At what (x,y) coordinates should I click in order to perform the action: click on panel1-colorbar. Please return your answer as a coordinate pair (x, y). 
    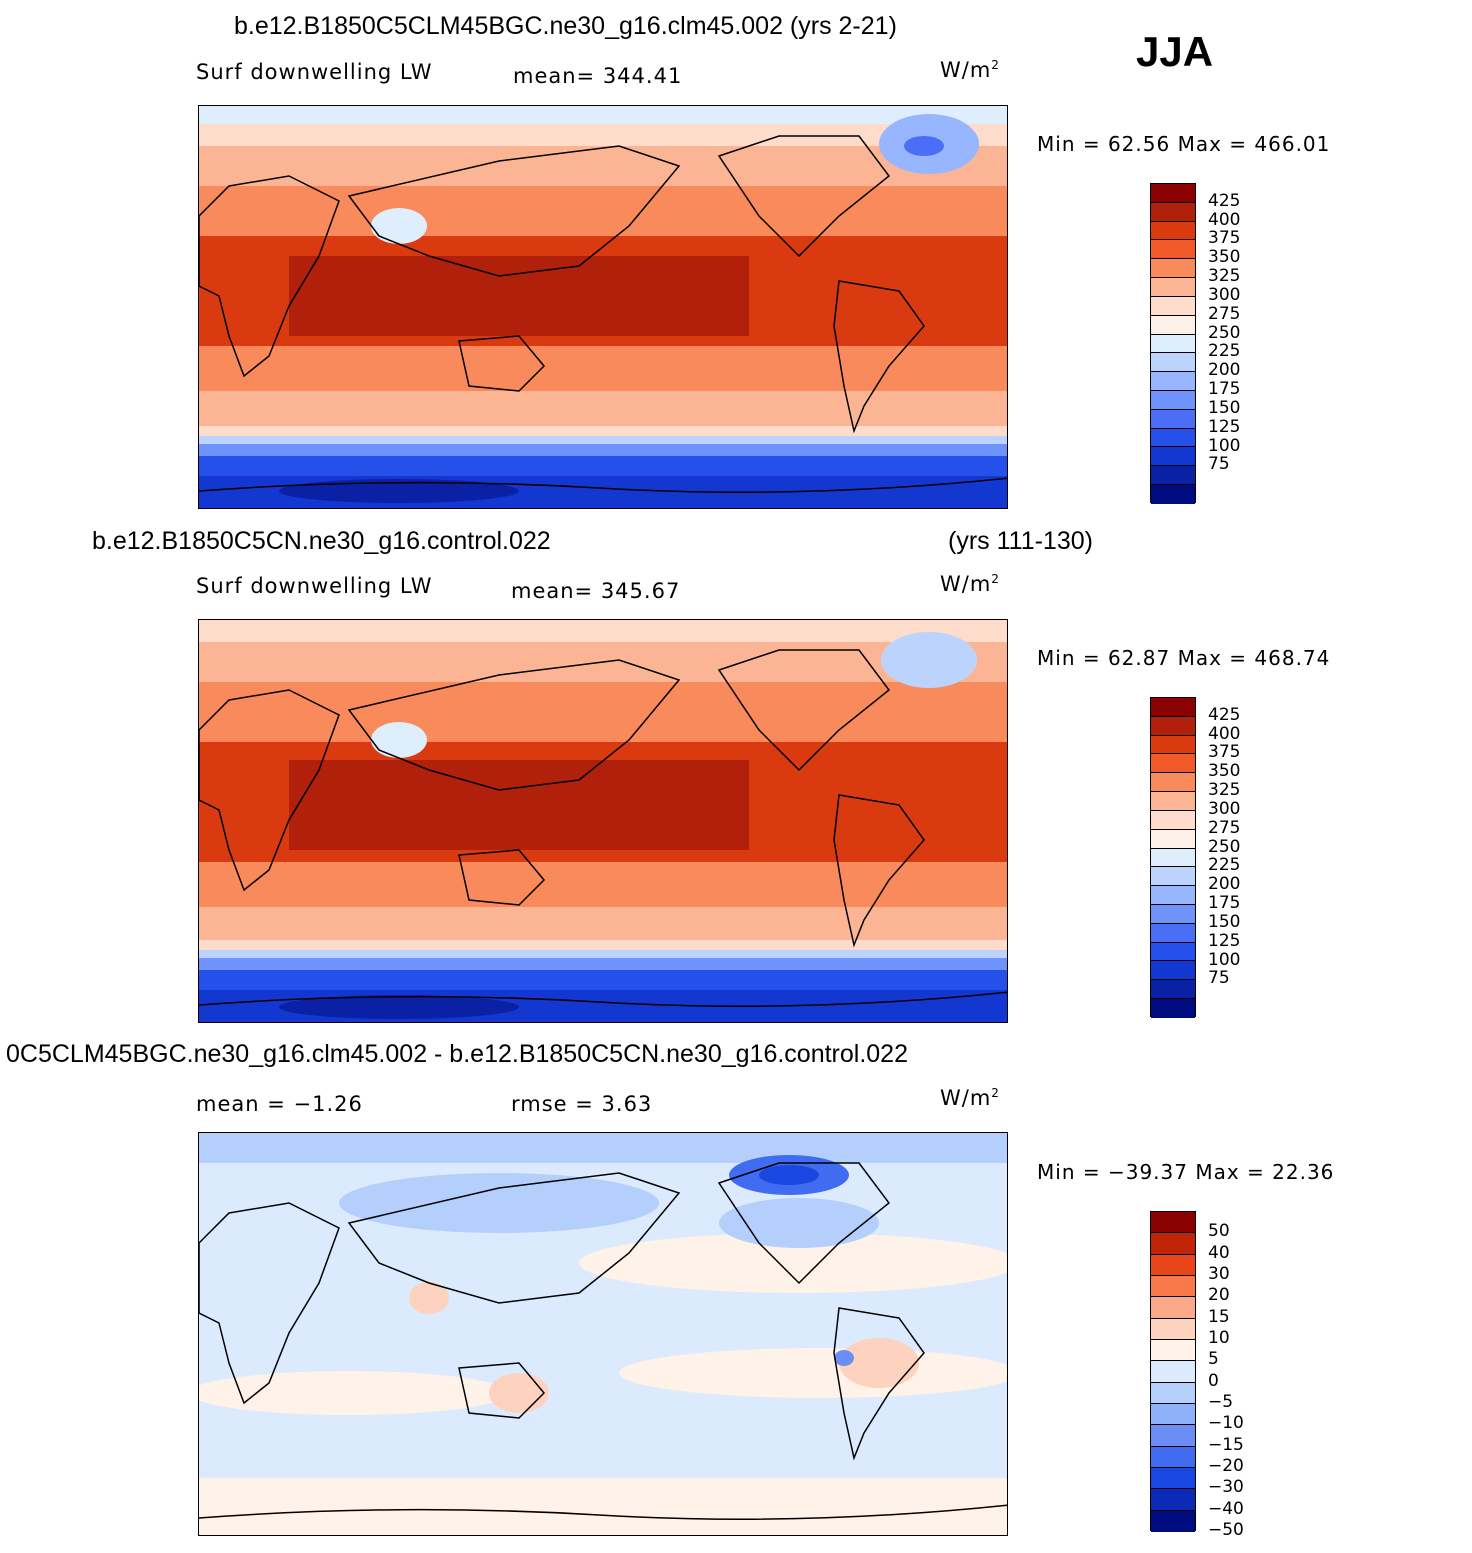
    Looking at the image, I should click on (1173, 343).